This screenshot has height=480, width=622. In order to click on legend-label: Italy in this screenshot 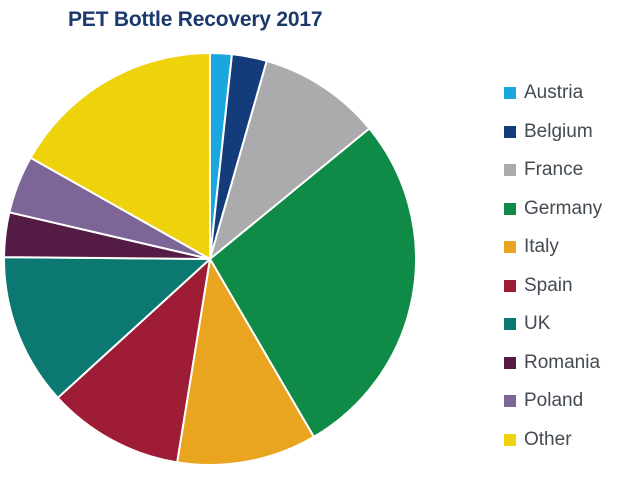, I will do `click(541, 247)`.